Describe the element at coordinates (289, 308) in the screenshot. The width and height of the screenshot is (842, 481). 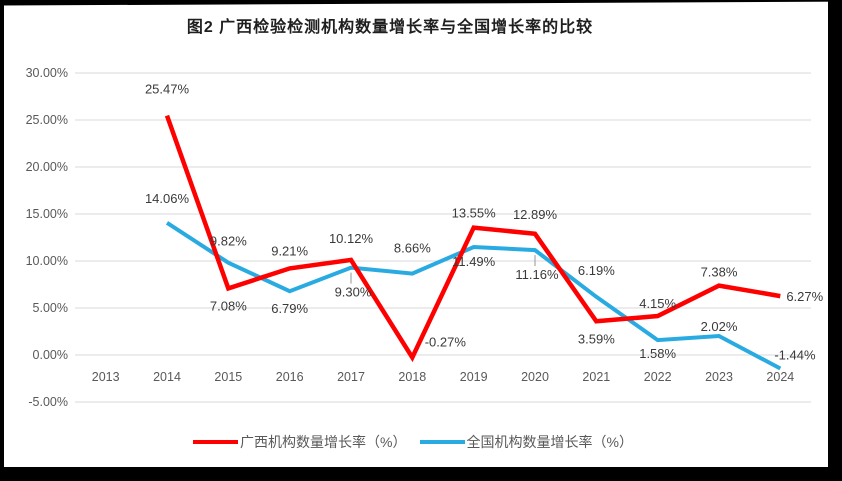
I see `data-label: 6.79%` at that location.